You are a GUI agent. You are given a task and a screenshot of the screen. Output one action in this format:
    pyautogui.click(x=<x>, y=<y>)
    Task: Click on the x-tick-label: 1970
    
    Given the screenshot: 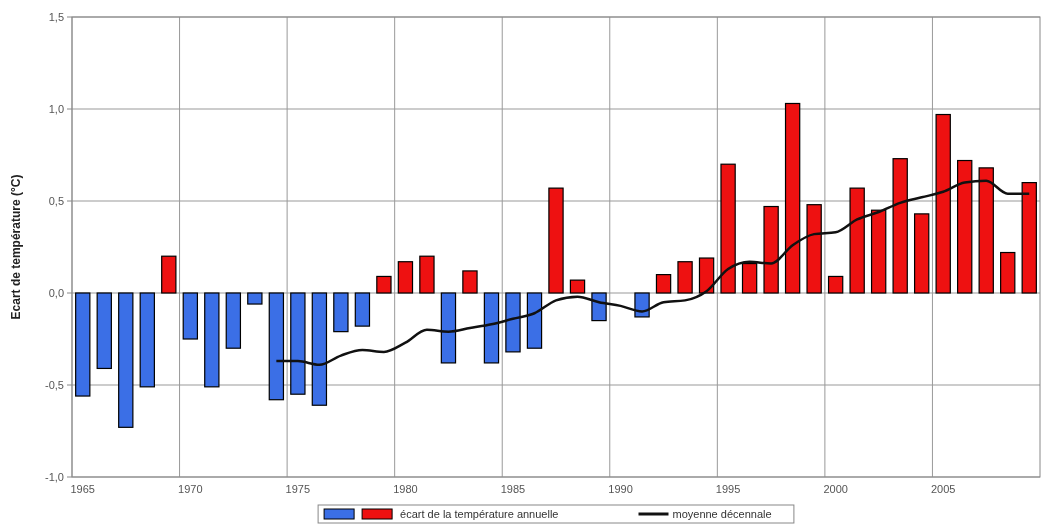 What is the action you would take?
    pyautogui.click(x=190, y=489)
    